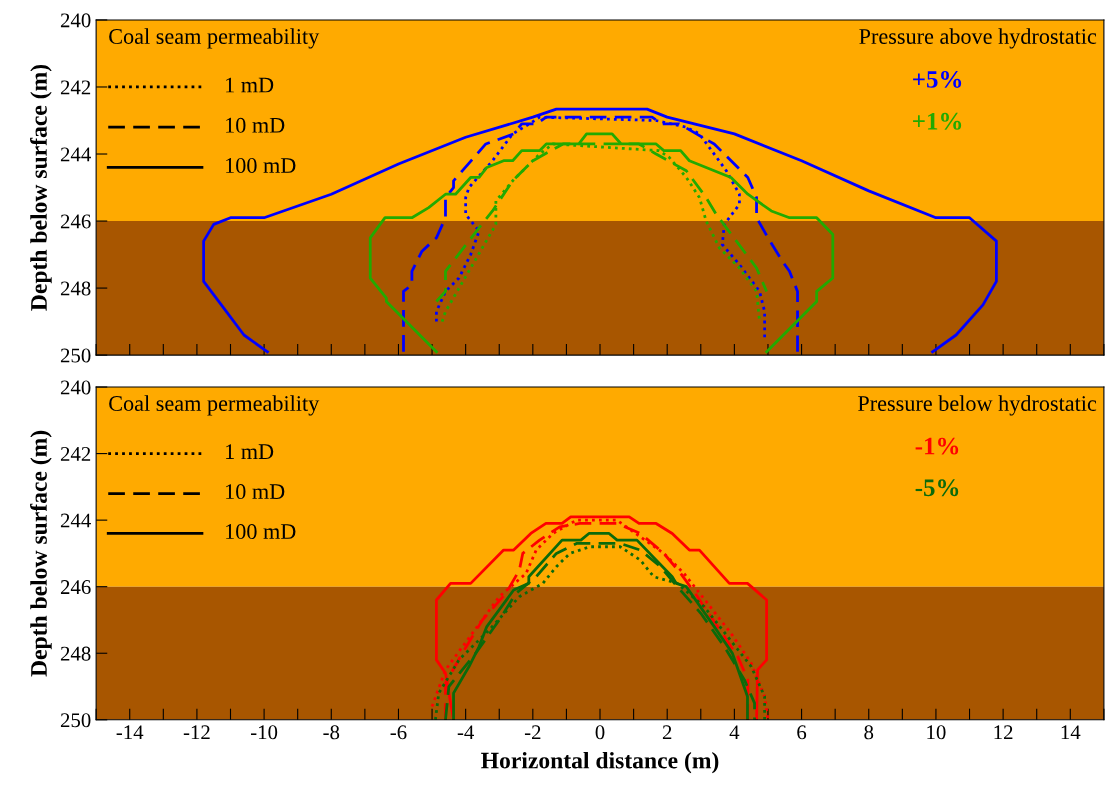 The width and height of the screenshot is (1105, 798). What do you see at coordinates (937, 446) in the screenshot?
I see `annotation: -1%` at bounding box center [937, 446].